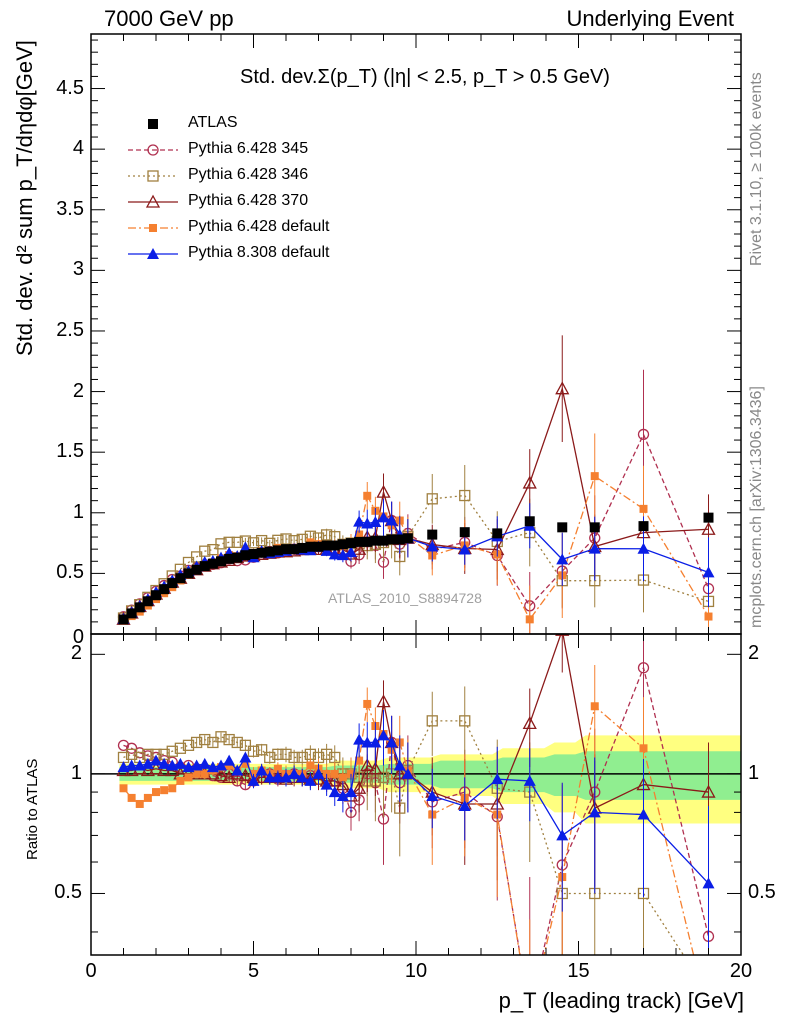 The width and height of the screenshot is (786, 1024). I want to click on x-tick-label: 15, so click(578, 971).